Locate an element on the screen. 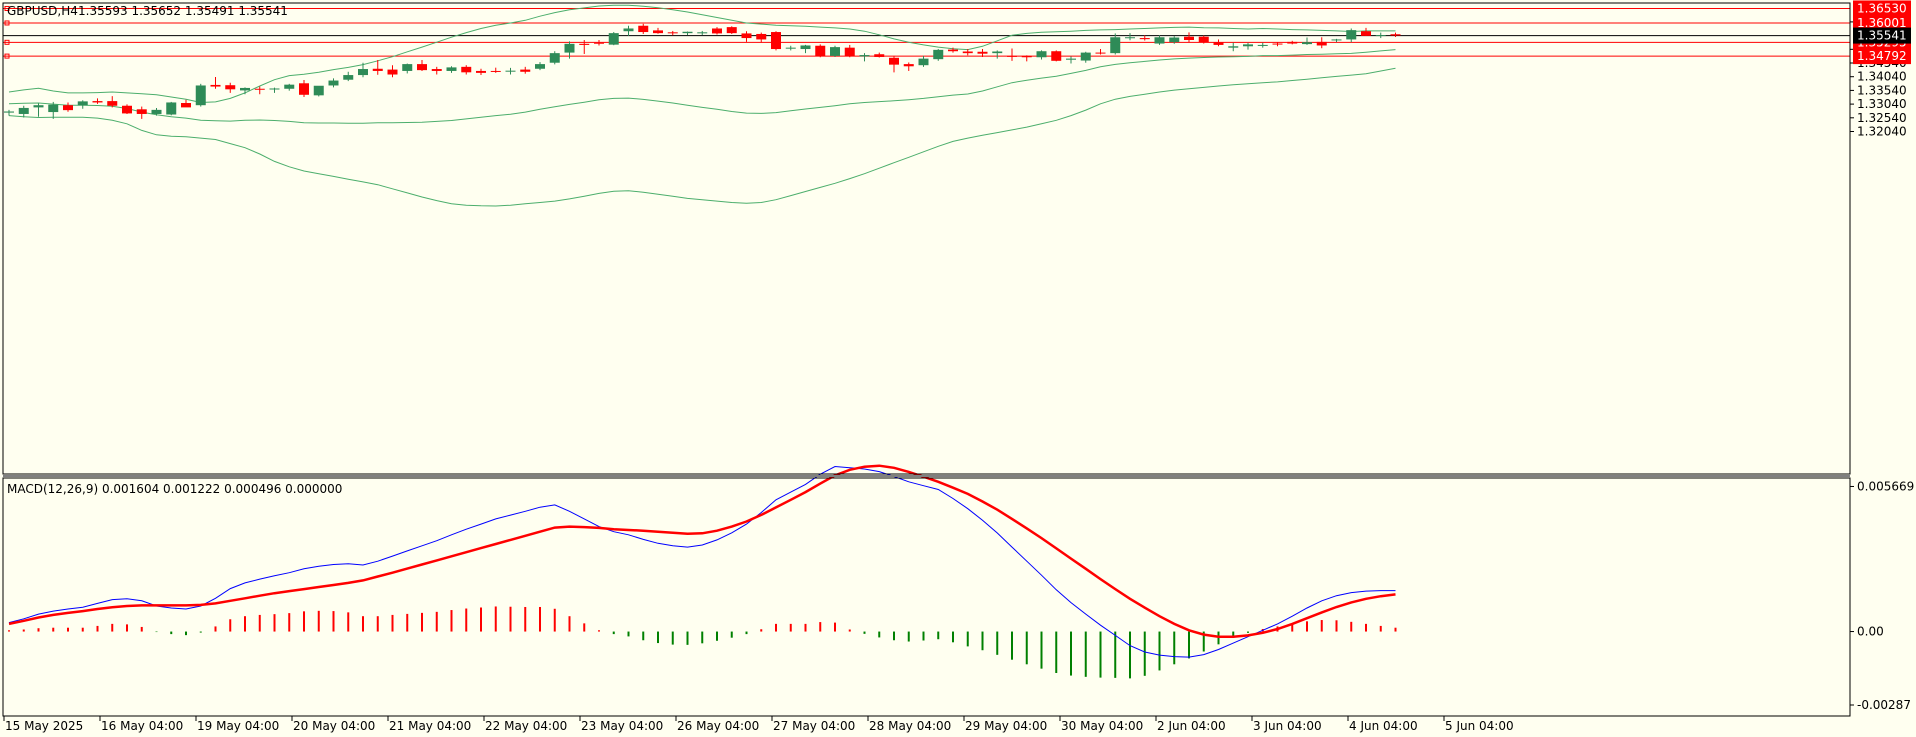 This screenshot has width=1916, height=737. price-tick-label: 1.33040 is located at coordinates (1882, 104).